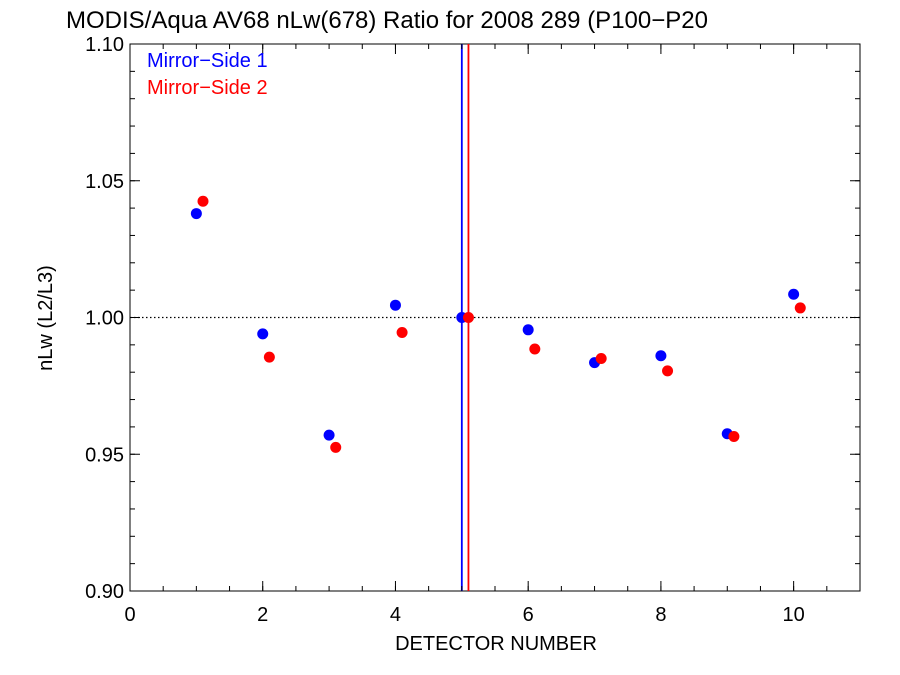 The image size is (900, 675). I want to click on y-tick-label: 0.90, so click(104, 592).